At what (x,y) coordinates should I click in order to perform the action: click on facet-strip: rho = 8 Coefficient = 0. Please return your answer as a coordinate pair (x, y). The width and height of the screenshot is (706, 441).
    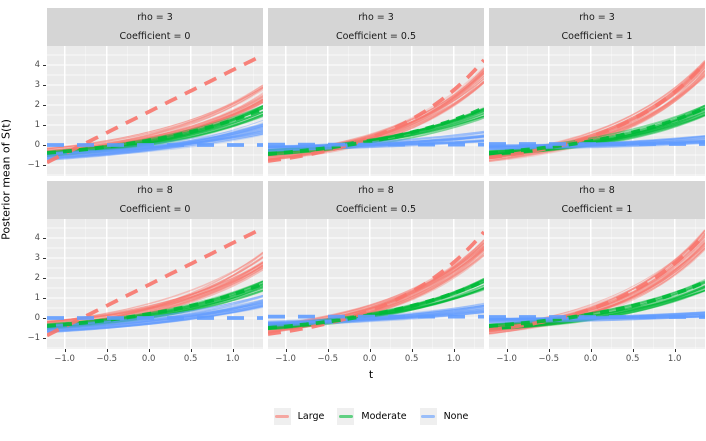
    Looking at the image, I should click on (155, 200).